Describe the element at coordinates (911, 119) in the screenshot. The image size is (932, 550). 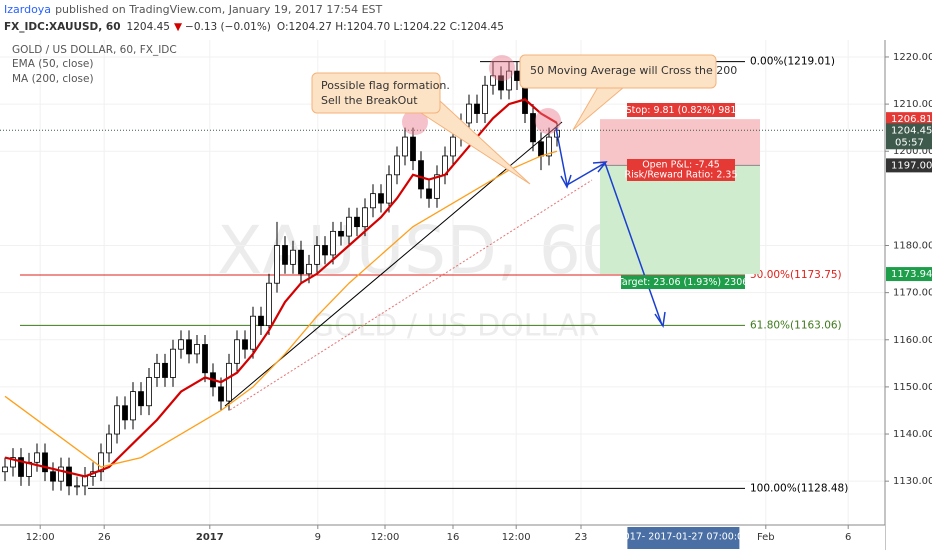
I see `price-label: 1206.81` at that location.